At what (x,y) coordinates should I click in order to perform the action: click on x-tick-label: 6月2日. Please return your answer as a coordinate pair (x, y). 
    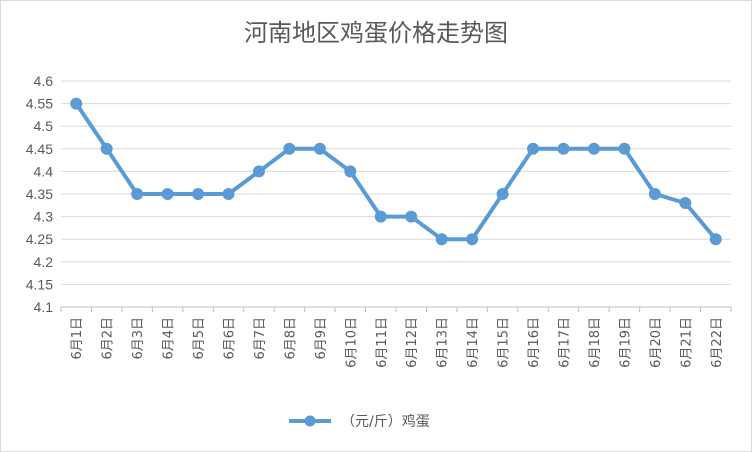
    Looking at the image, I should click on (108, 338).